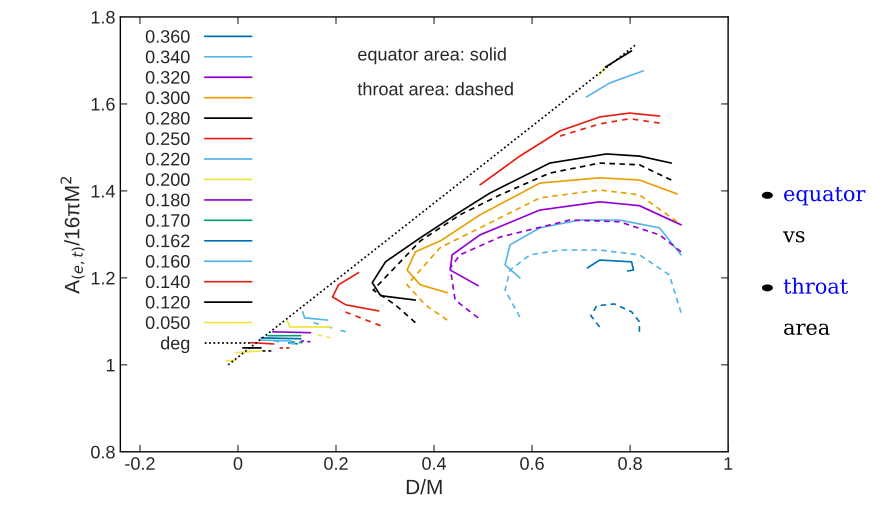 The height and width of the screenshot is (514, 872). What do you see at coordinates (110, 365) in the screenshot?
I see `y-tick-label: 1` at bounding box center [110, 365].